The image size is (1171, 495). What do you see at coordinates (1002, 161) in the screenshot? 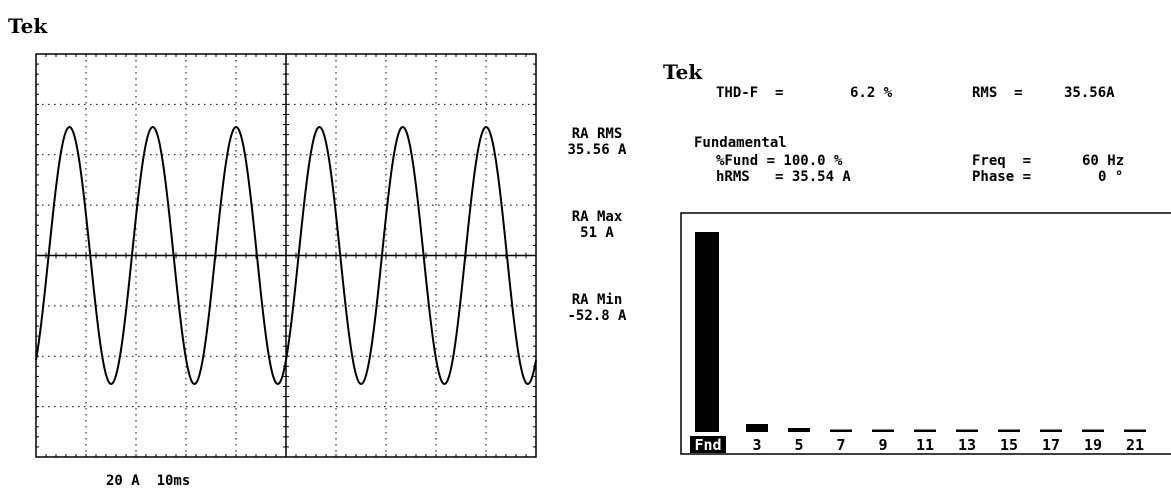
I see `freq-label: Freq =` at bounding box center [1002, 161].